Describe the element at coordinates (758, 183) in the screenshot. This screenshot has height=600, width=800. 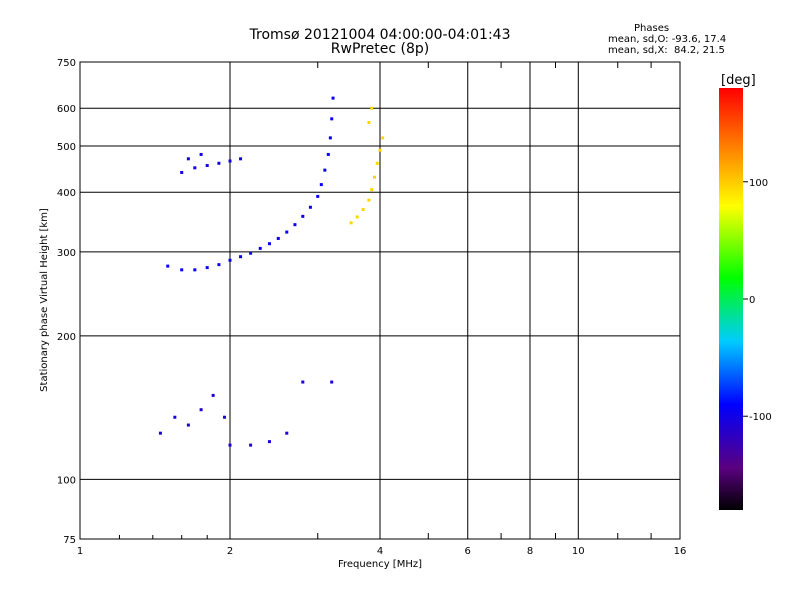
I see `colorbar-tick-label: 100` at that location.